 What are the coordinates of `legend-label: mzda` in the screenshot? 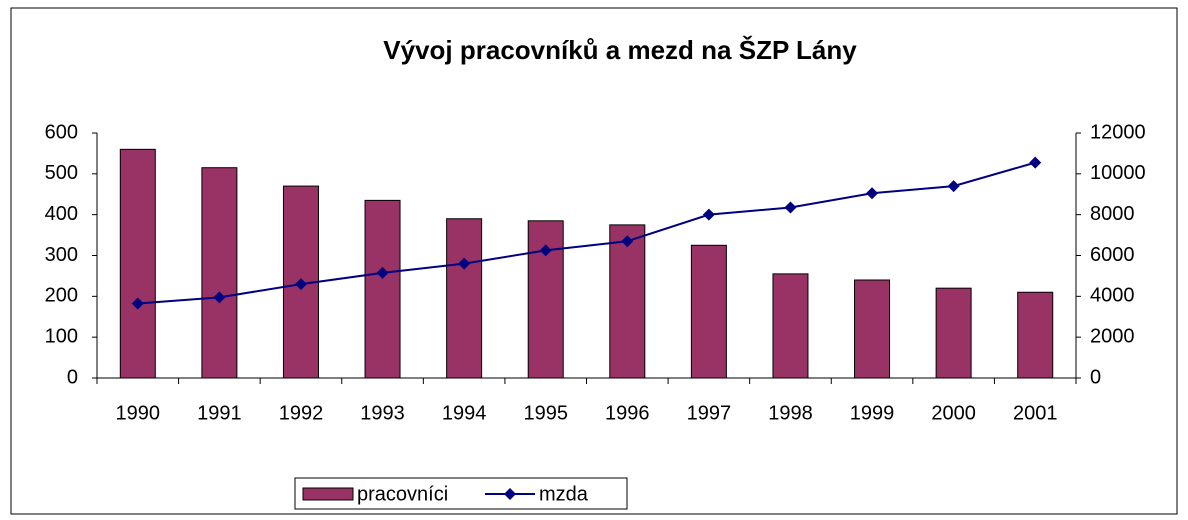 It's located at (564, 494).